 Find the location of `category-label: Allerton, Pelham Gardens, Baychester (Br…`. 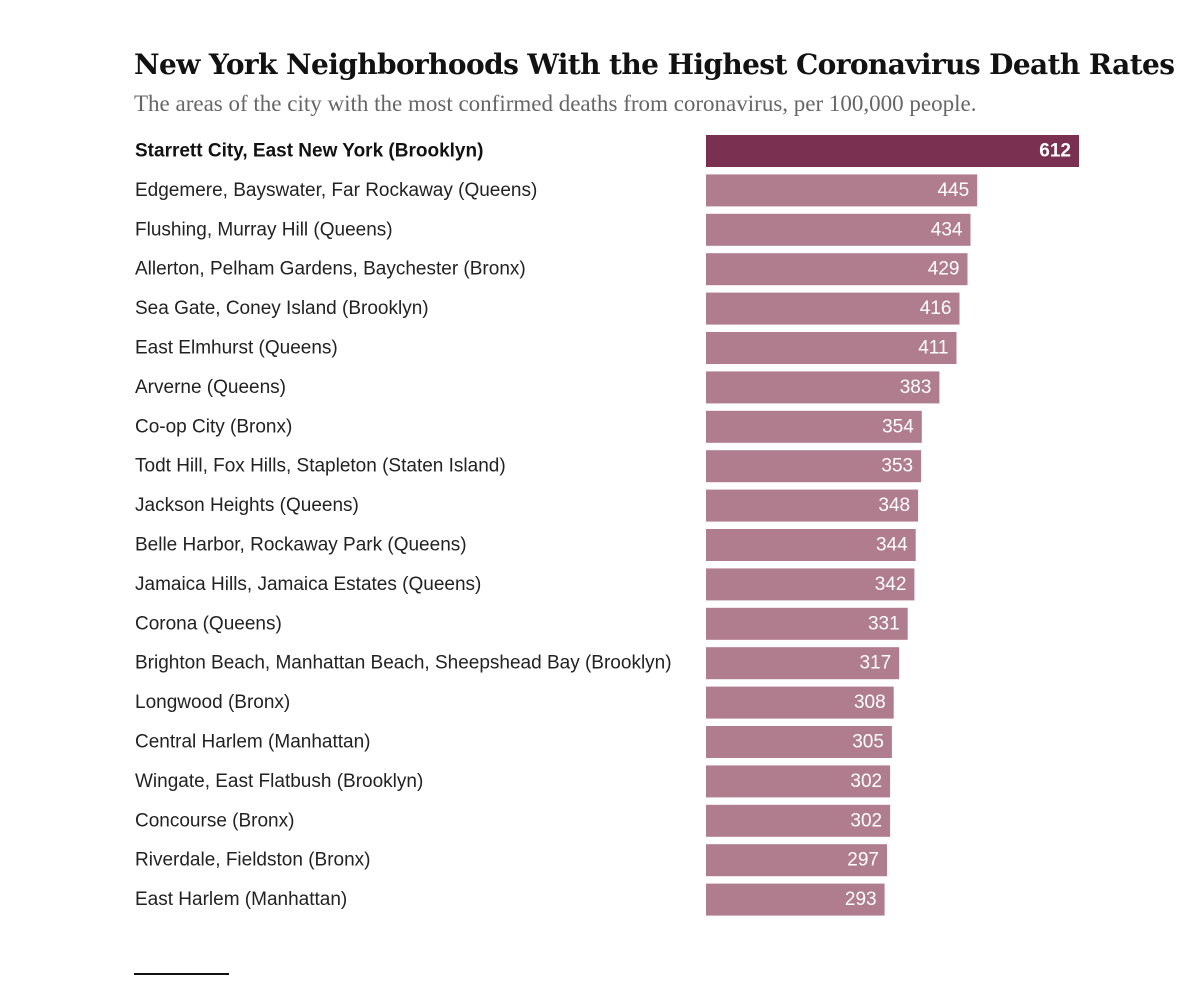

category-label: Allerton, Pelham Gardens, Baychester (Br… is located at coordinates (330, 269).